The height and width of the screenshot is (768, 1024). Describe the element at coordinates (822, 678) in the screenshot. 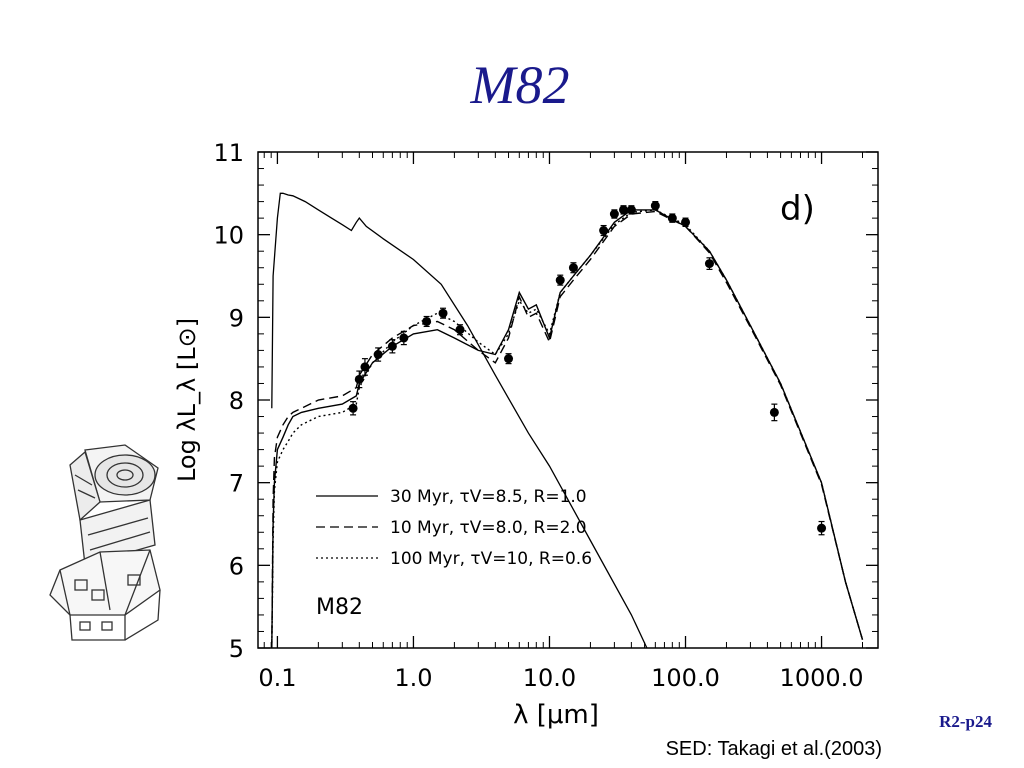

I see `x-tick-label: 1000.0` at that location.